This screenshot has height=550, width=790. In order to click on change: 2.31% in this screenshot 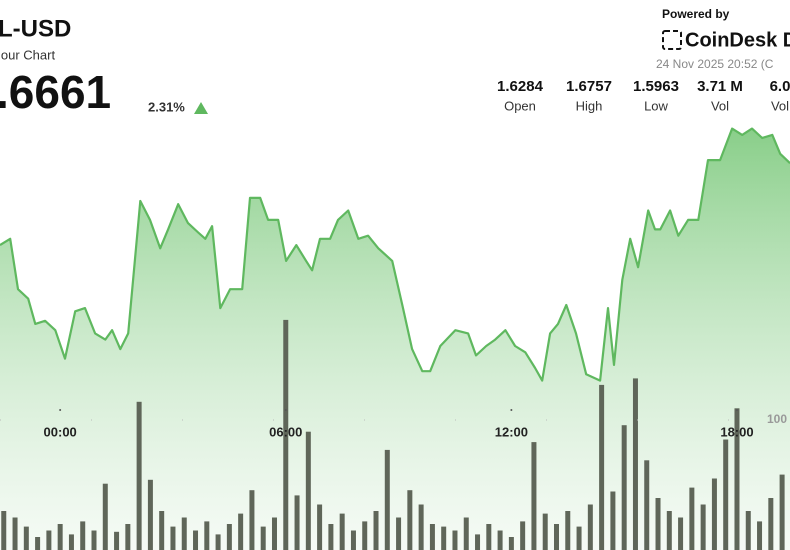, I will do `click(166, 106)`.